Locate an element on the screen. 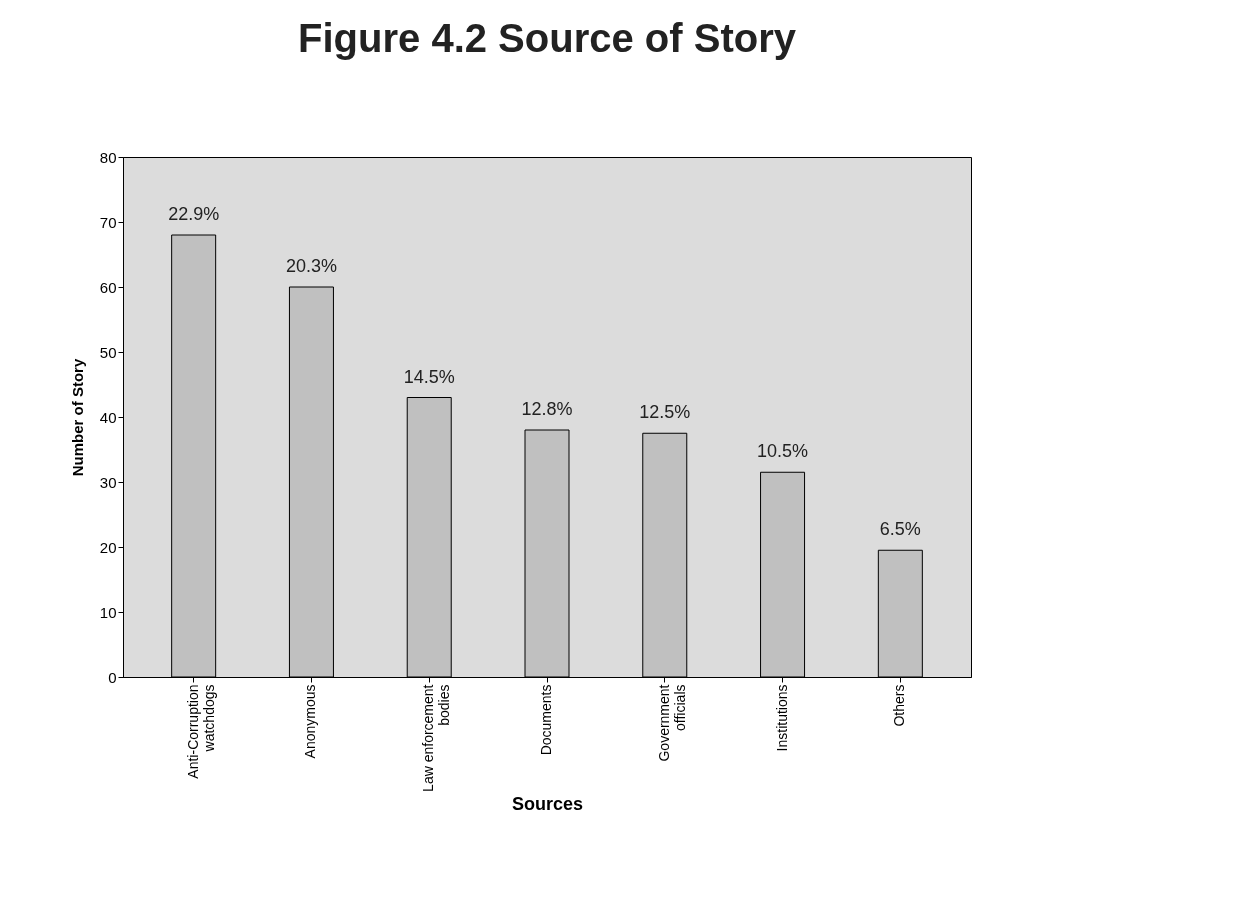 This screenshot has width=1234, height=905. y-tick-label: 20 is located at coordinates (108, 547).